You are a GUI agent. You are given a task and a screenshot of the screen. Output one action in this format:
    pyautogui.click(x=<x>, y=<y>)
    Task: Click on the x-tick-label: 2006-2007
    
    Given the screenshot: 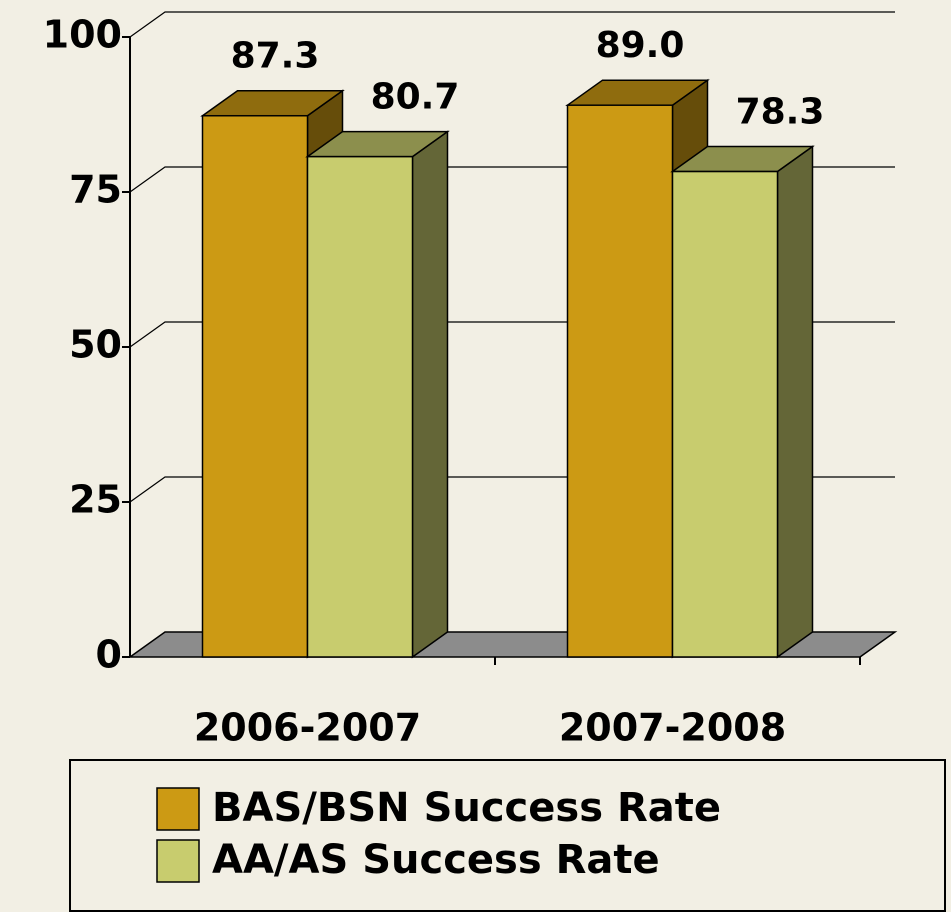 What is the action you would take?
    pyautogui.click(x=307, y=728)
    